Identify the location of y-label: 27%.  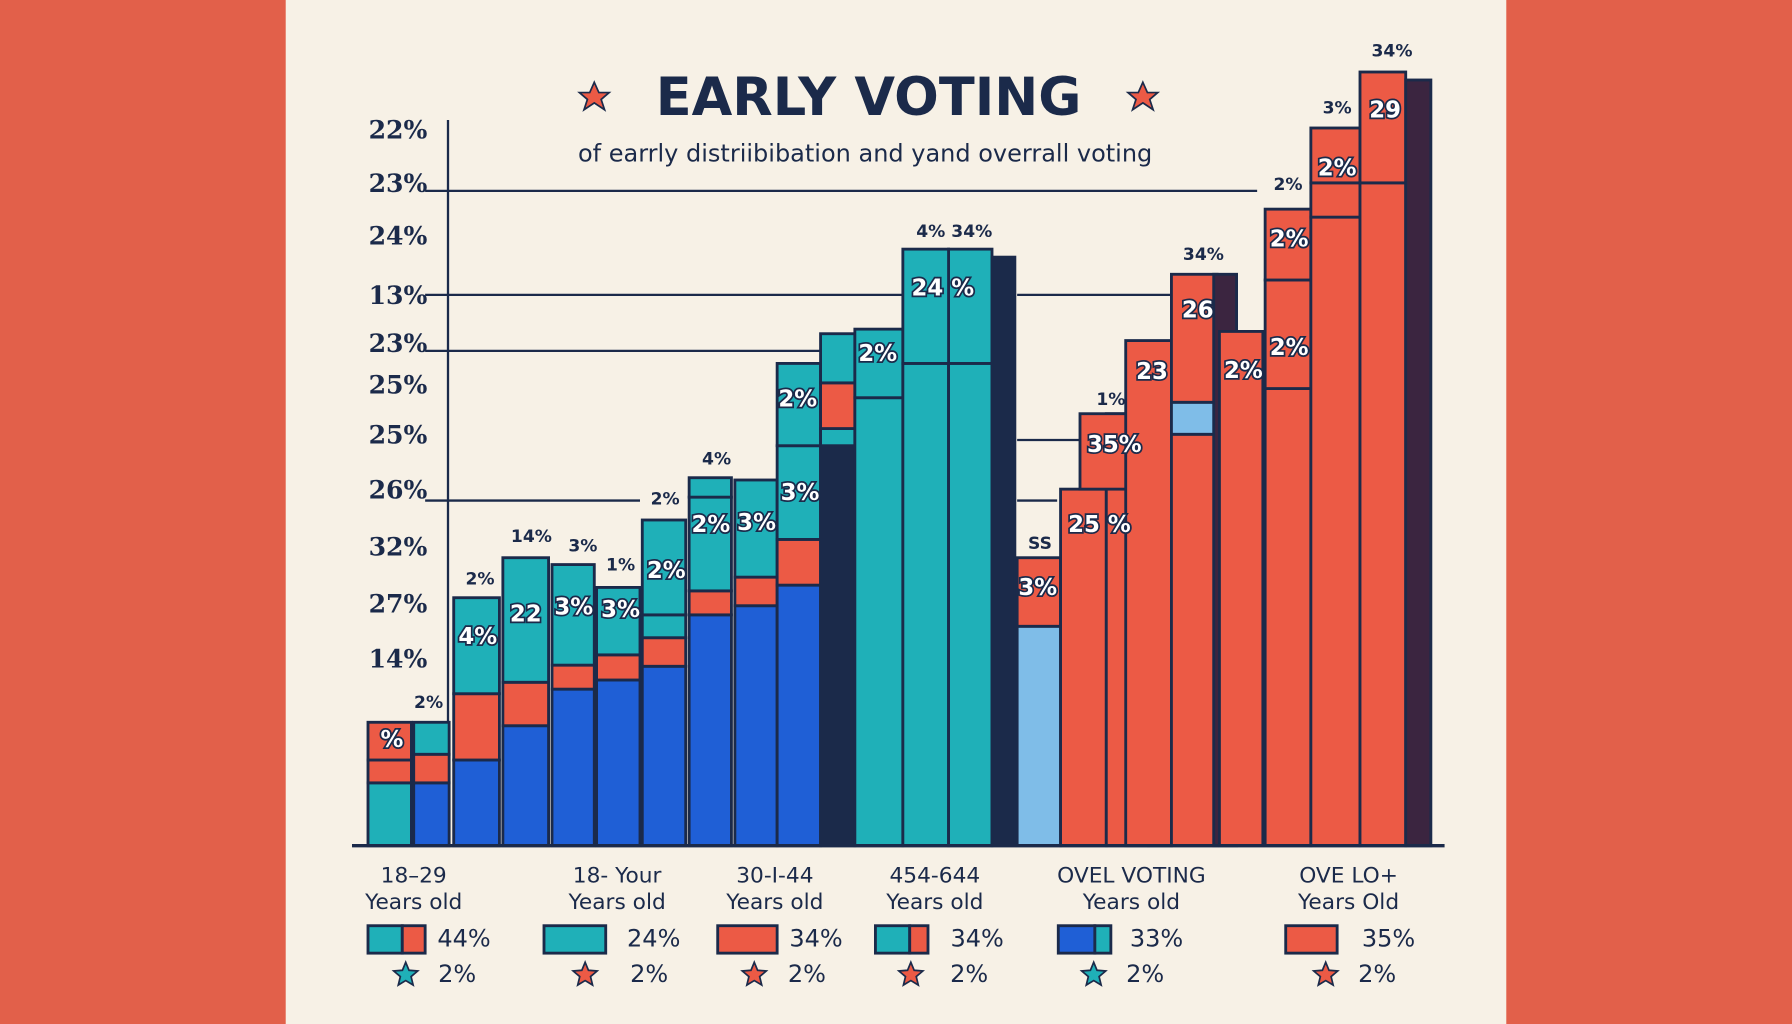
(398, 604).